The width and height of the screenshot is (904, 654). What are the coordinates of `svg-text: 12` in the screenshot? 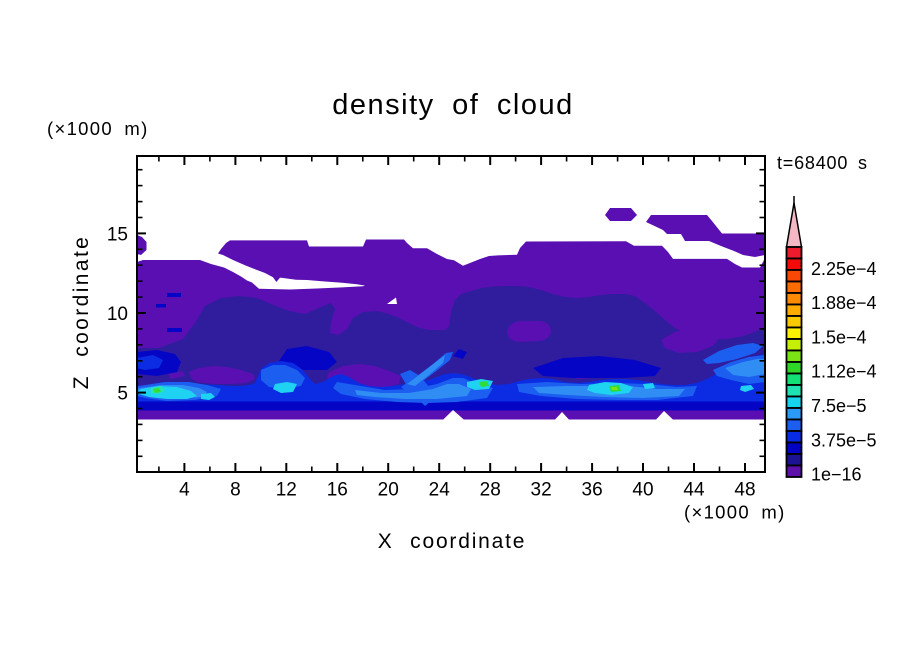 It's located at (286, 489).